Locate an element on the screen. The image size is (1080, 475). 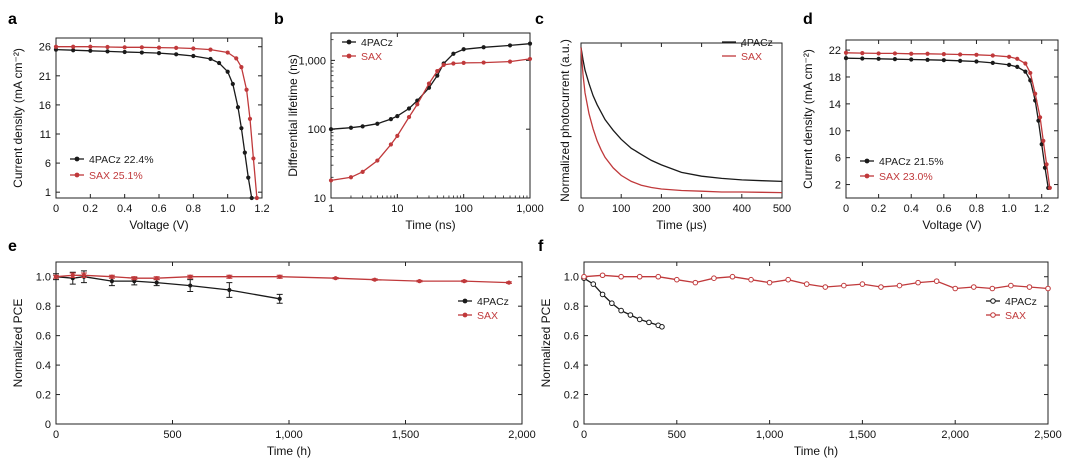
panel-label-e: e is located at coordinates (12, 246).